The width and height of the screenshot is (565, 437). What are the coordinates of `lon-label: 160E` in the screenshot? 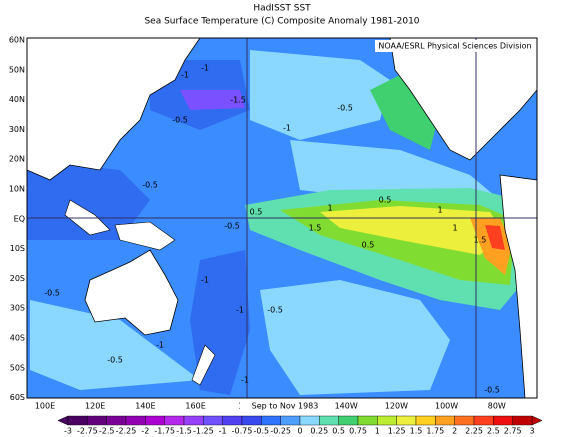 It's located at (195, 406).